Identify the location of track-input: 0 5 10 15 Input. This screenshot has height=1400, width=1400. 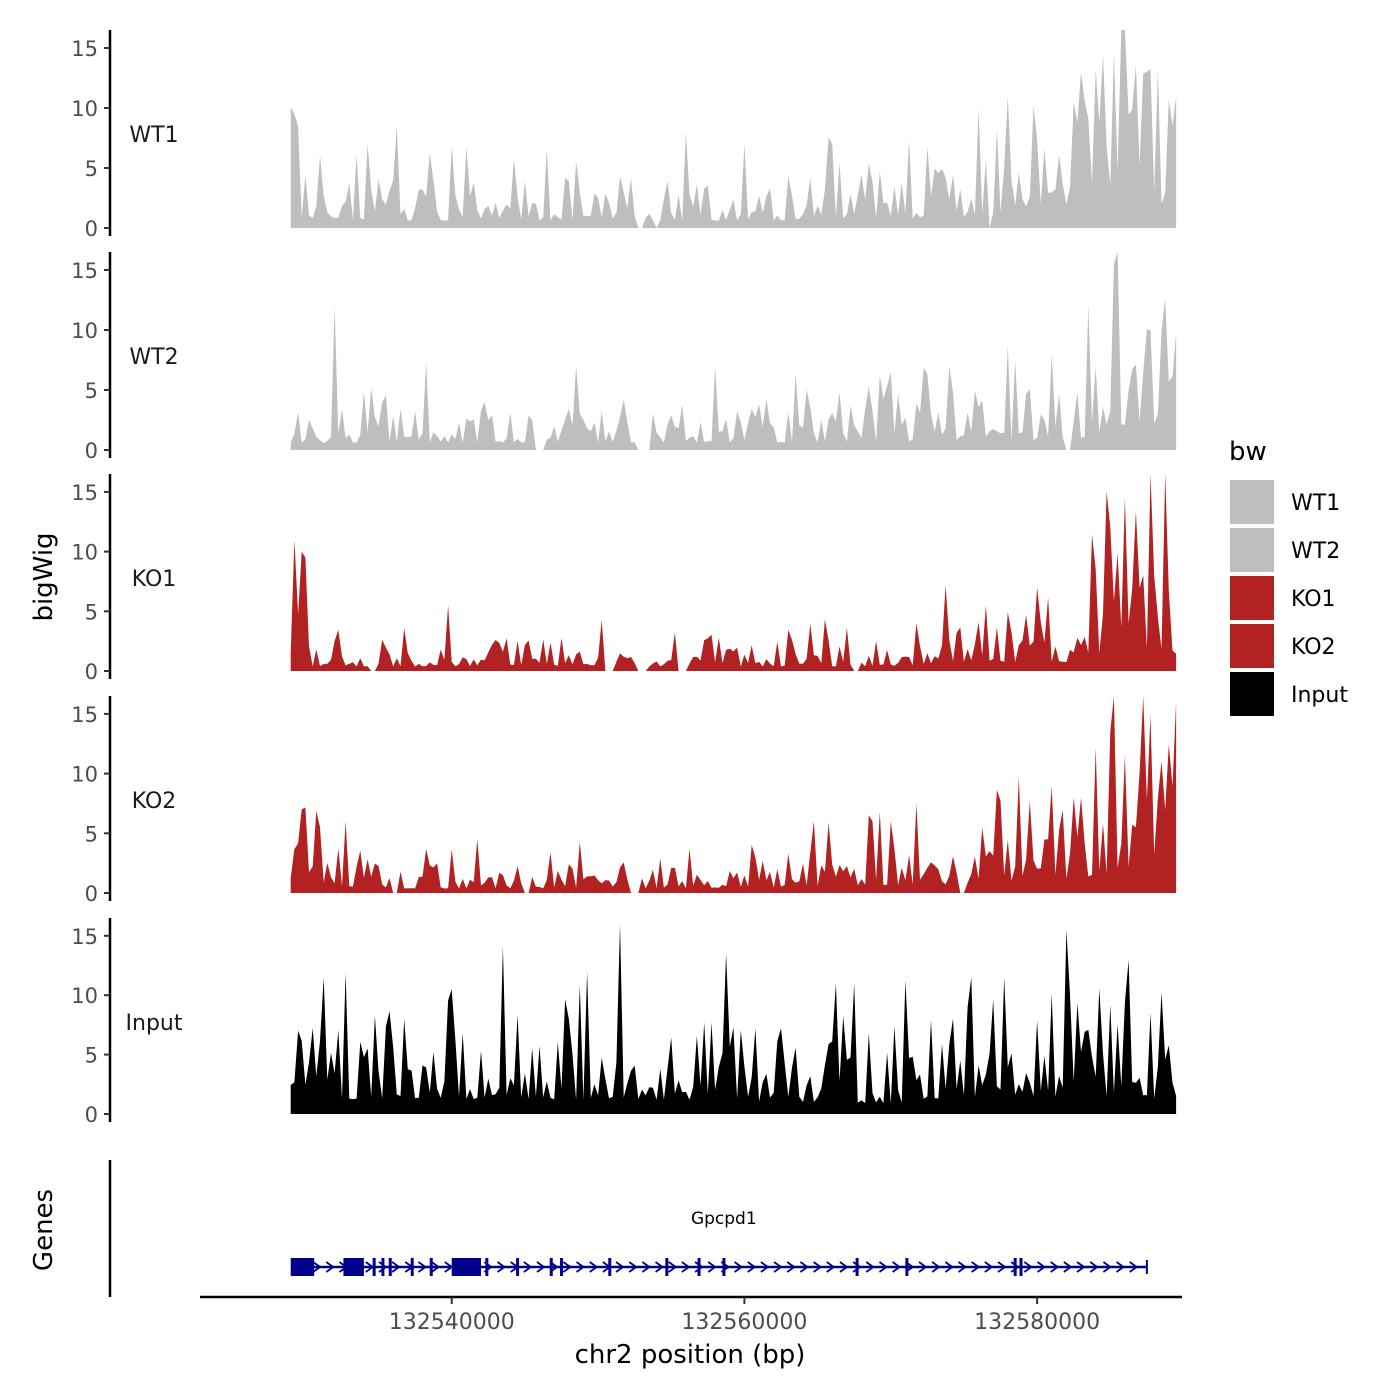
(624, 1022).